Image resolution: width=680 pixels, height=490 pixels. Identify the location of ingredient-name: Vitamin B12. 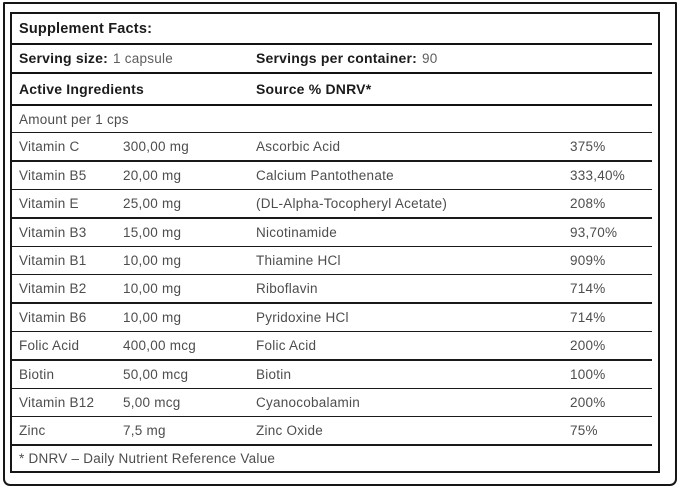
(57, 402).